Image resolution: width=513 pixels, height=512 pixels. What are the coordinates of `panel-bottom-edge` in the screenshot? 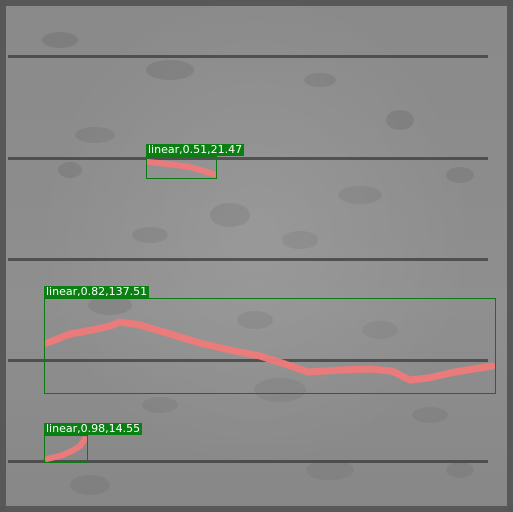 It's located at (256, 509).